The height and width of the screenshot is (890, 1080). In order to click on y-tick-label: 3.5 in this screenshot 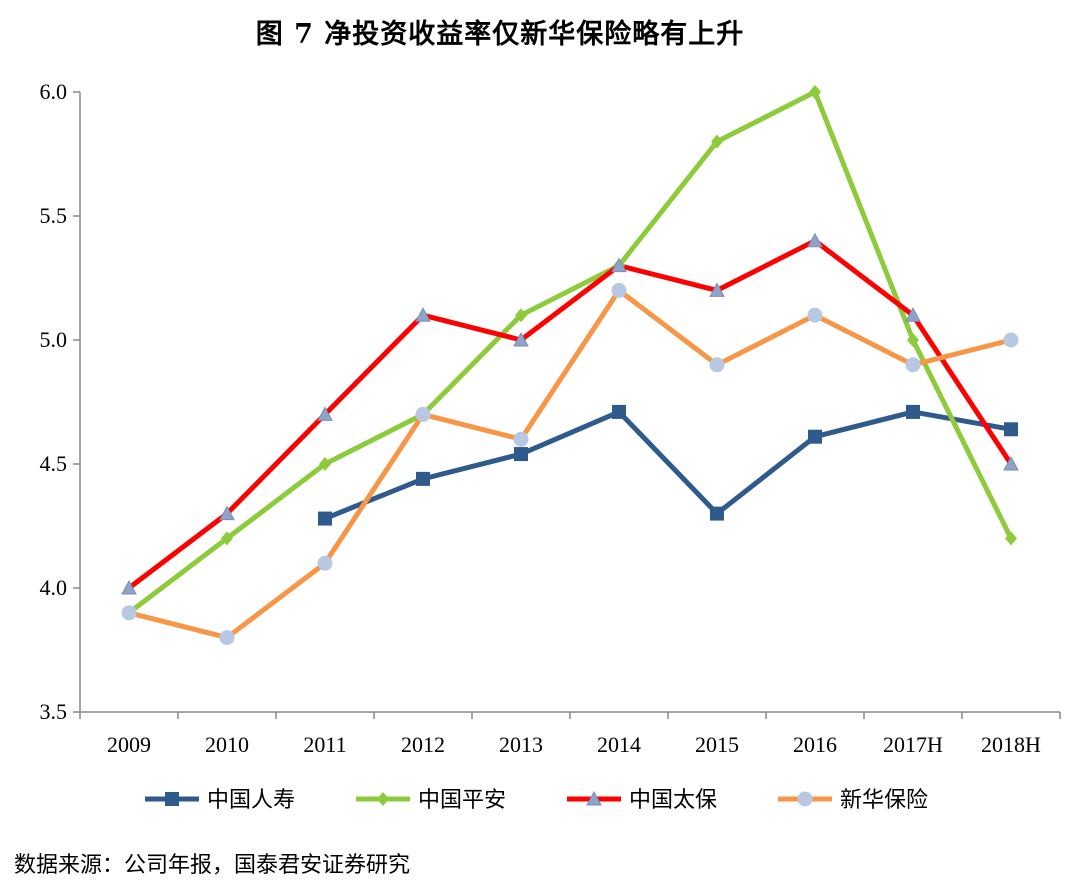, I will do `click(54, 711)`.